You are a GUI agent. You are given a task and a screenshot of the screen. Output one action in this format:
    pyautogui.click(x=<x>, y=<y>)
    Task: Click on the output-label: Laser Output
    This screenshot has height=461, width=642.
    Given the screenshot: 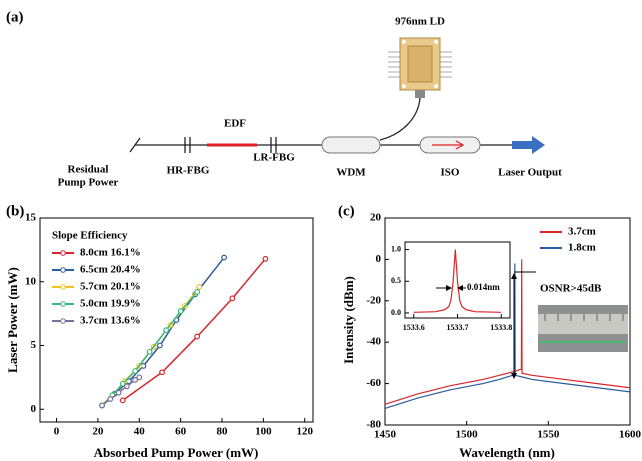 What is the action you would take?
    pyautogui.click(x=530, y=173)
    